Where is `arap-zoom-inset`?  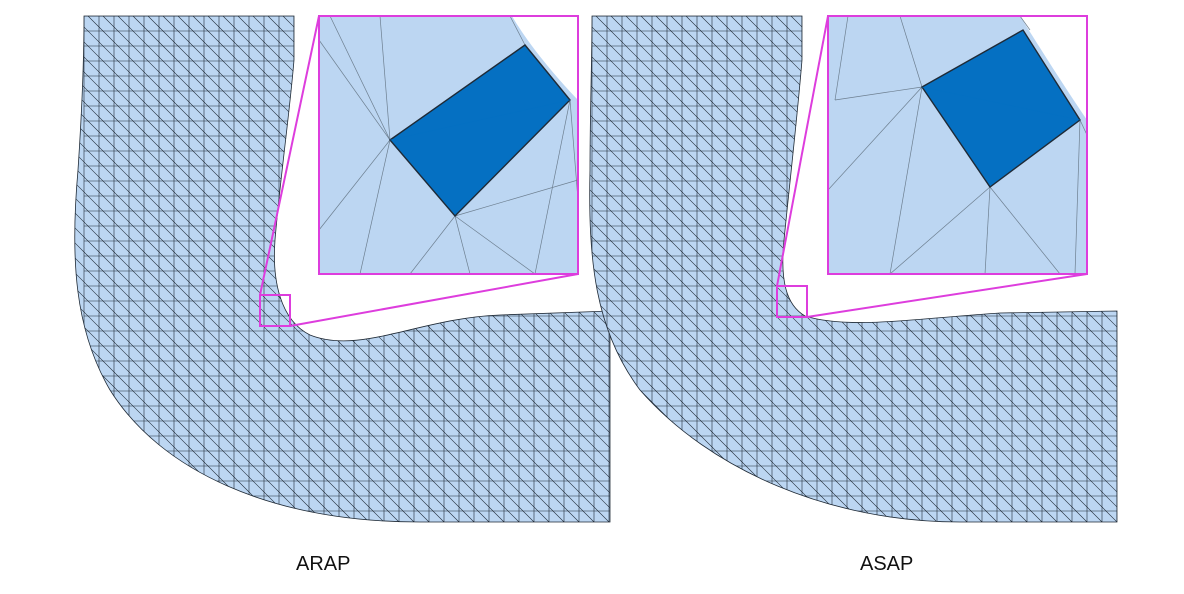
arap-zoom-inset is located at coordinates (448, 145).